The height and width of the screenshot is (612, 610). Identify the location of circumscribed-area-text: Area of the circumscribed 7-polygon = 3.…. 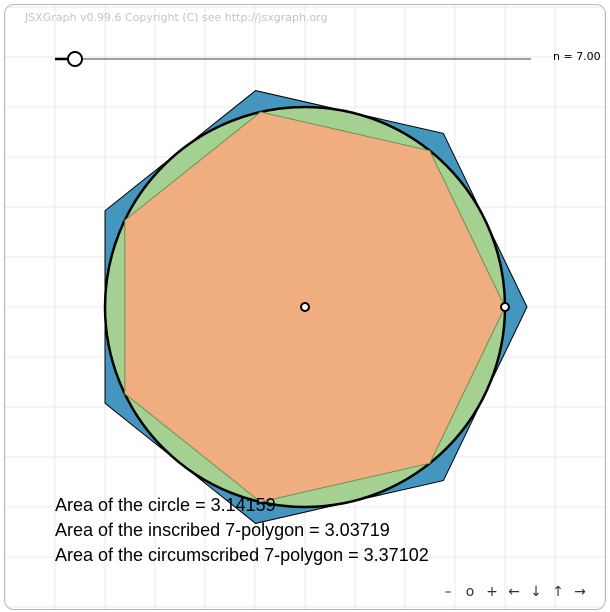
(242, 555).